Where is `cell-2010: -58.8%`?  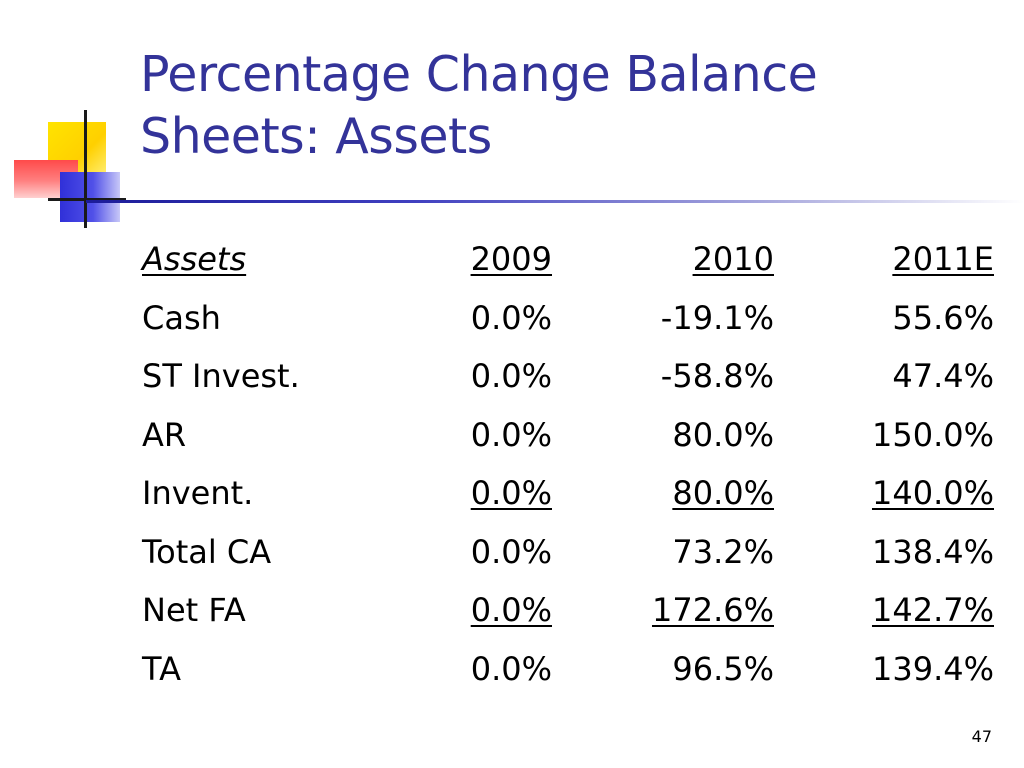
cell-2010: -58.8% is located at coordinates (717, 376).